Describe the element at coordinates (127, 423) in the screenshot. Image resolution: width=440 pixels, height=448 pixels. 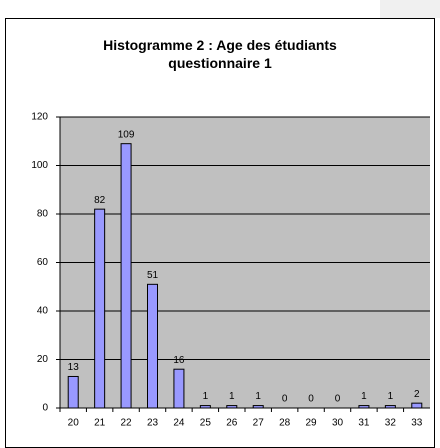
I see `x-tick-label: 22` at that location.